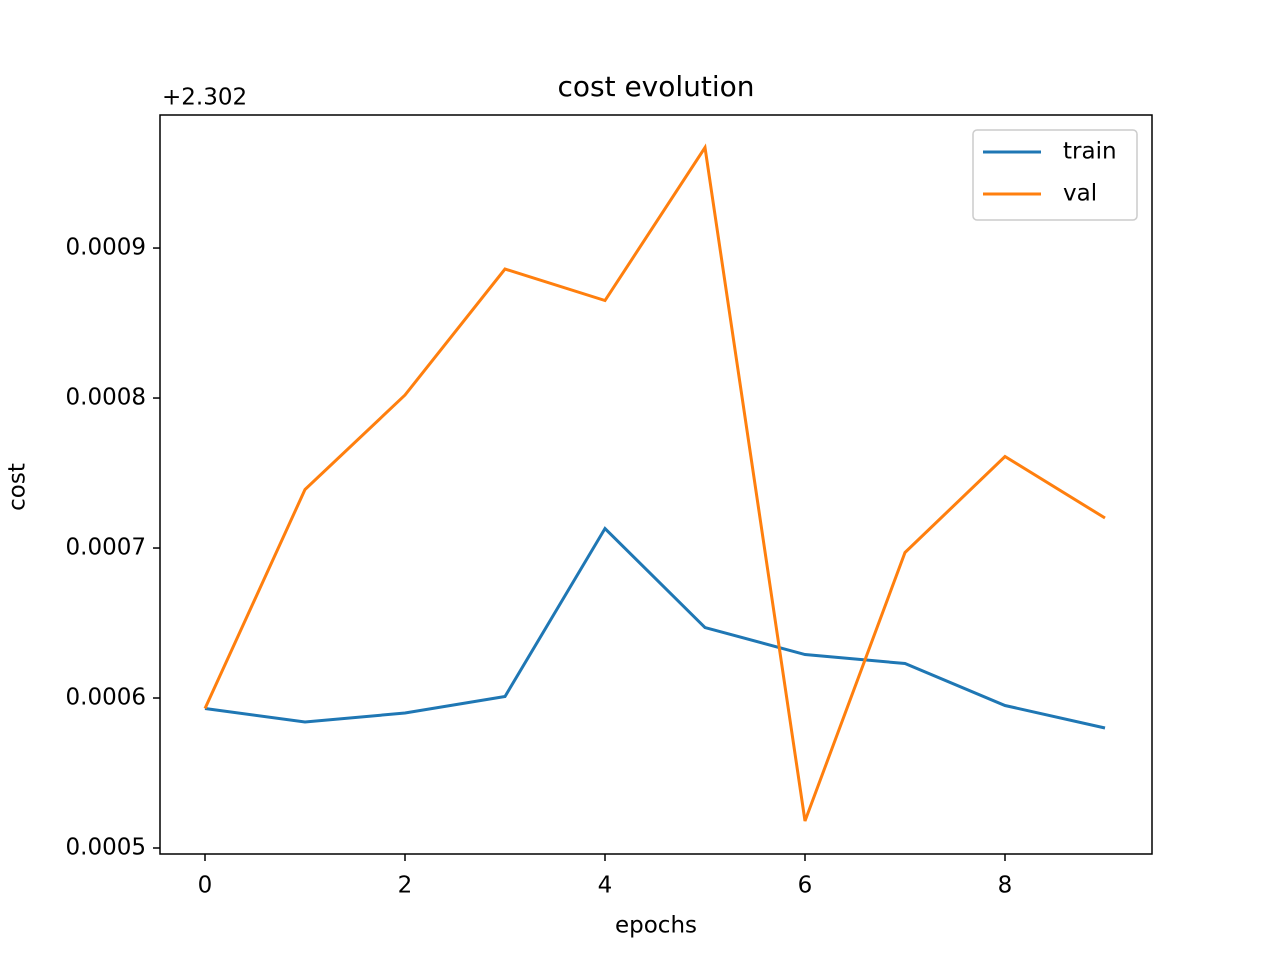  I want to click on x-tick-label: 6, so click(805, 886).